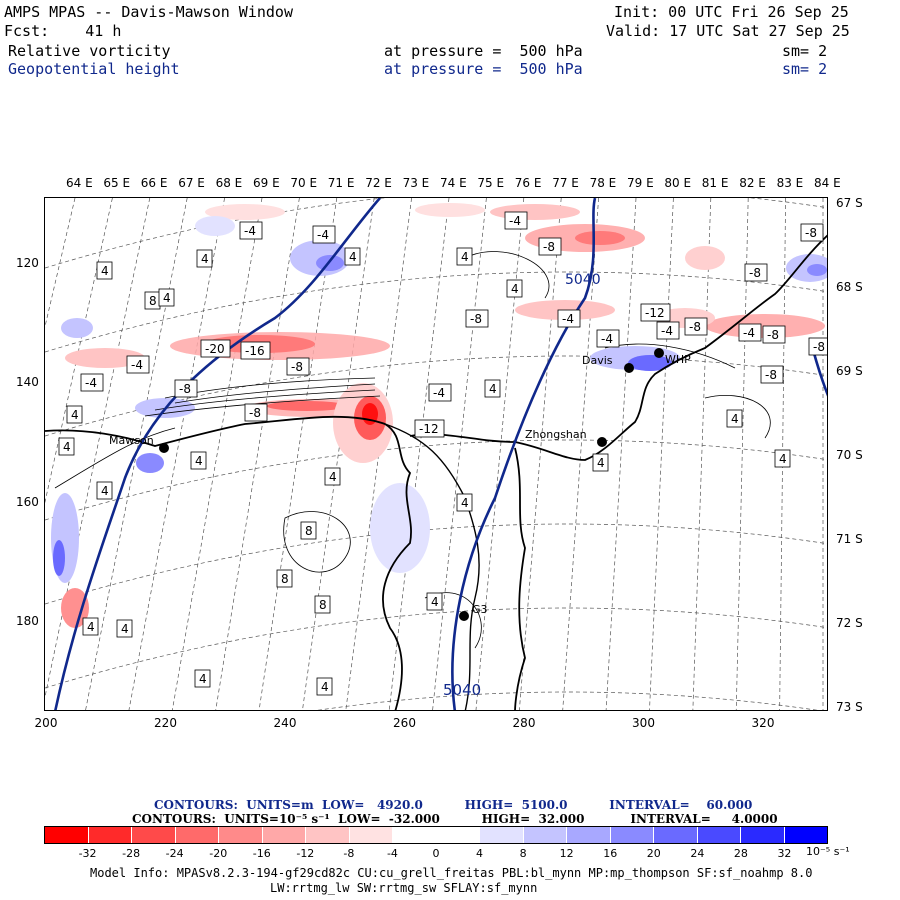 This screenshot has width=900, height=900. Describe the element at coordinates (483, 69) in the screenshot. I see `field2-level: at pressure = 500 hPa` at that location.